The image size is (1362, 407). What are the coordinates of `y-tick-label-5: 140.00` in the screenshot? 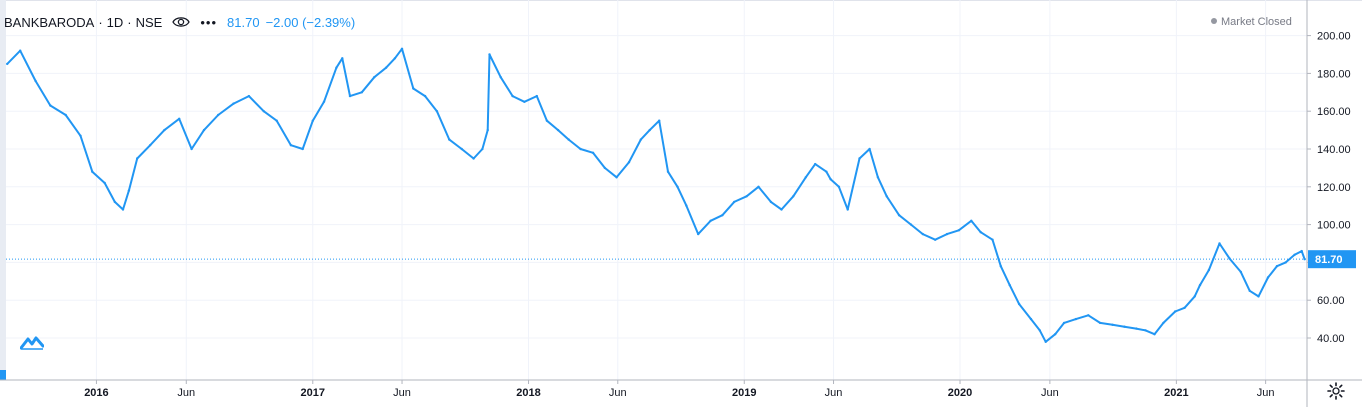 It's located at (1334, 150).